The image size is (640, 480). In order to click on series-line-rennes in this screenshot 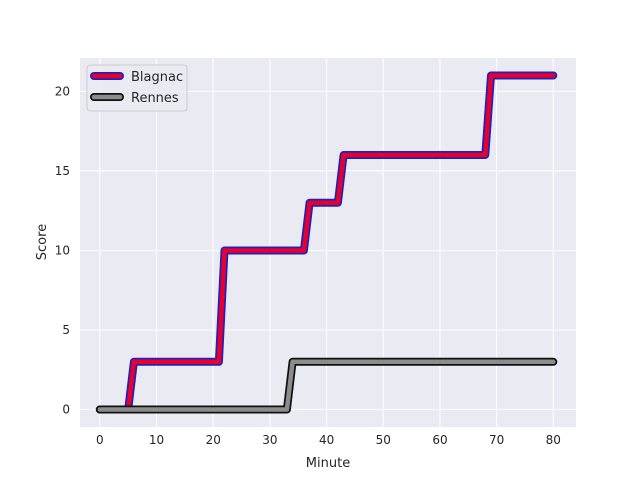, I will do `click(326, 385)`.